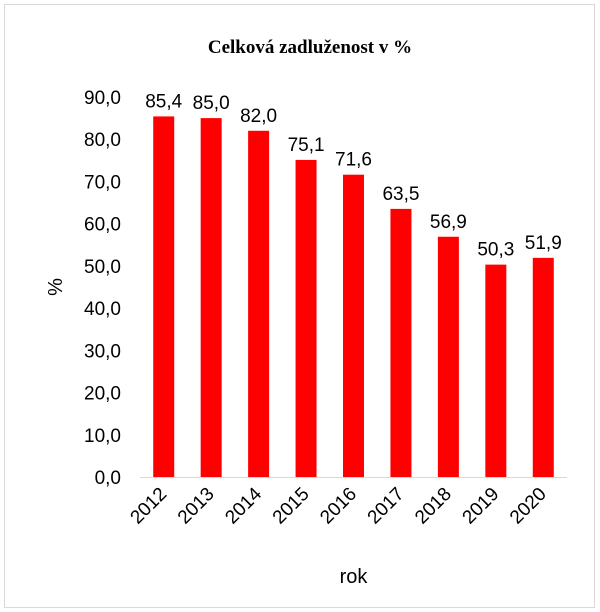 The width and height of the screenshot is (600, 612). Describe the element at coordinates (353, 325) in the screenshot. I see `bar-2016` at that location.